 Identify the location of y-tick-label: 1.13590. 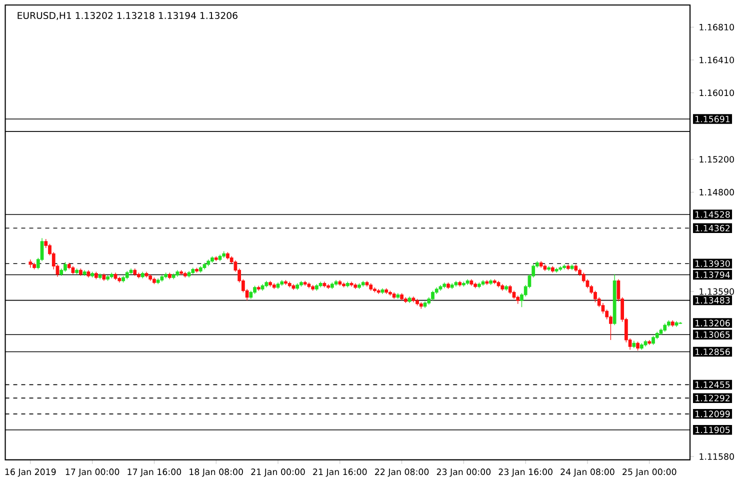
(717, 291).